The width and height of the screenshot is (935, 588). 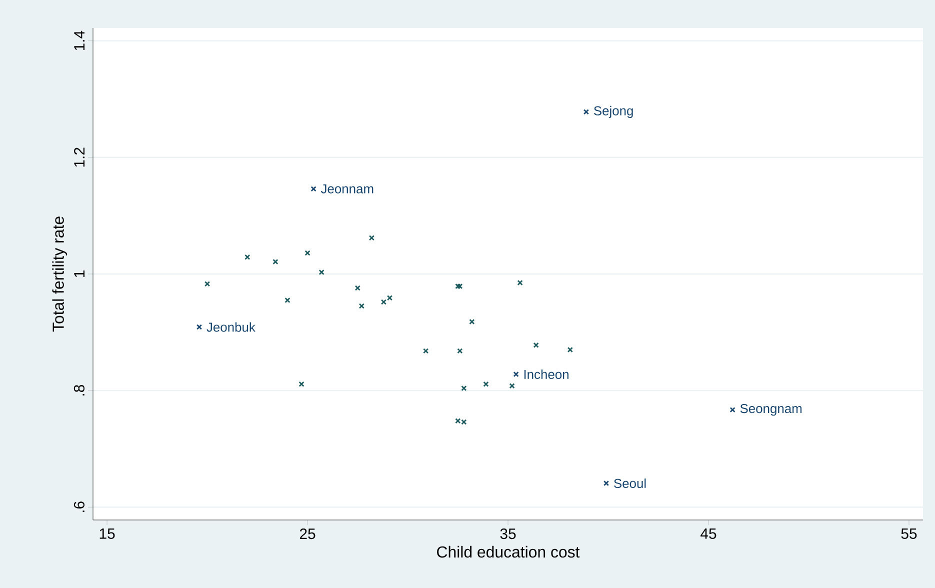 What do you see at coordinates (613, 112) in the screenshot?
I see `annotation: Sejong` at bounding box center [613, 112].